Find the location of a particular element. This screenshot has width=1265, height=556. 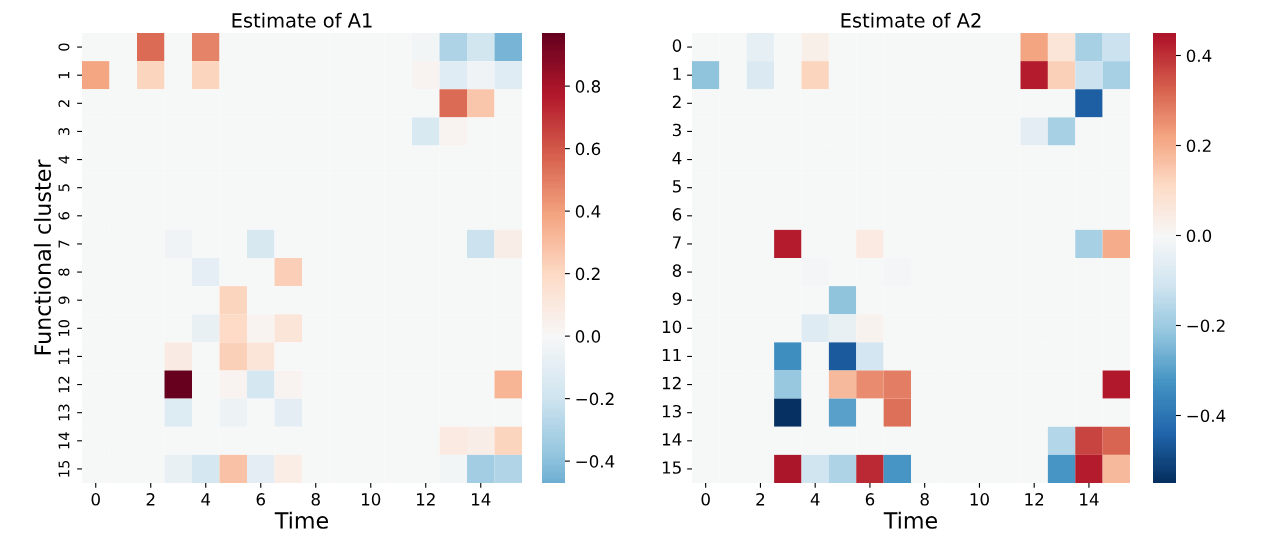

y-axis-title: Functional cluster is located at coordinates (42, 257).